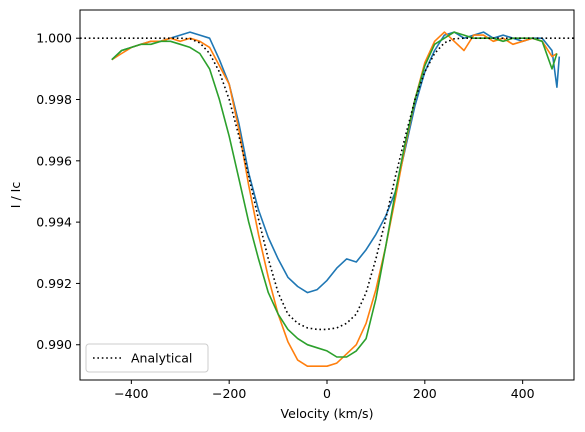 This screenshot has height=432, width=585. What do you see at coordinates (58, 191) in the screenshot?
I see `y-ticks: 0.990 0.992 0.994 0.996 0.998 1.000` at bounding box center [58, 191].